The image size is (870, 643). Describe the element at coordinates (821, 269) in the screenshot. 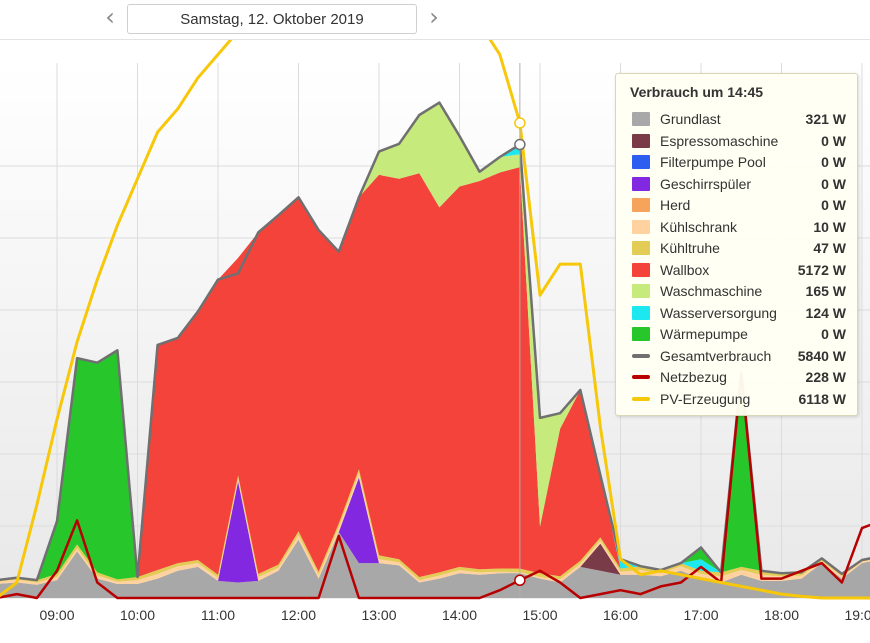

I see `tooltip-series-value: 5172 W` at that location.